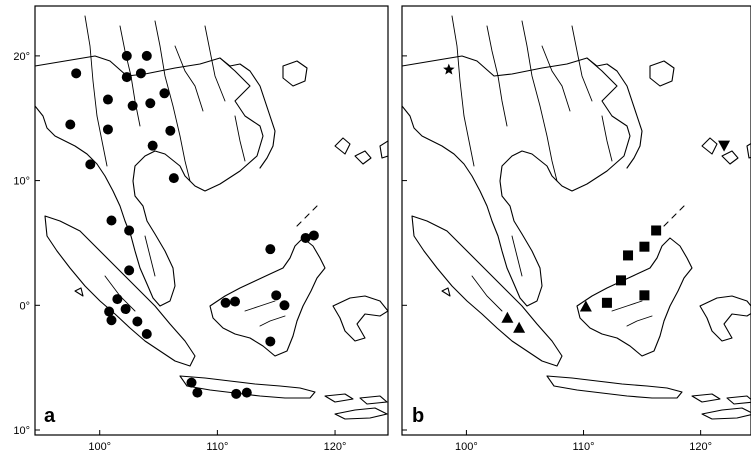 The width and height of the screenshot is (751, 455). Describe the element at coordinates (466, 447) in the screenshot. I see `panel-b-xtick-label-0: 100°` at that location.